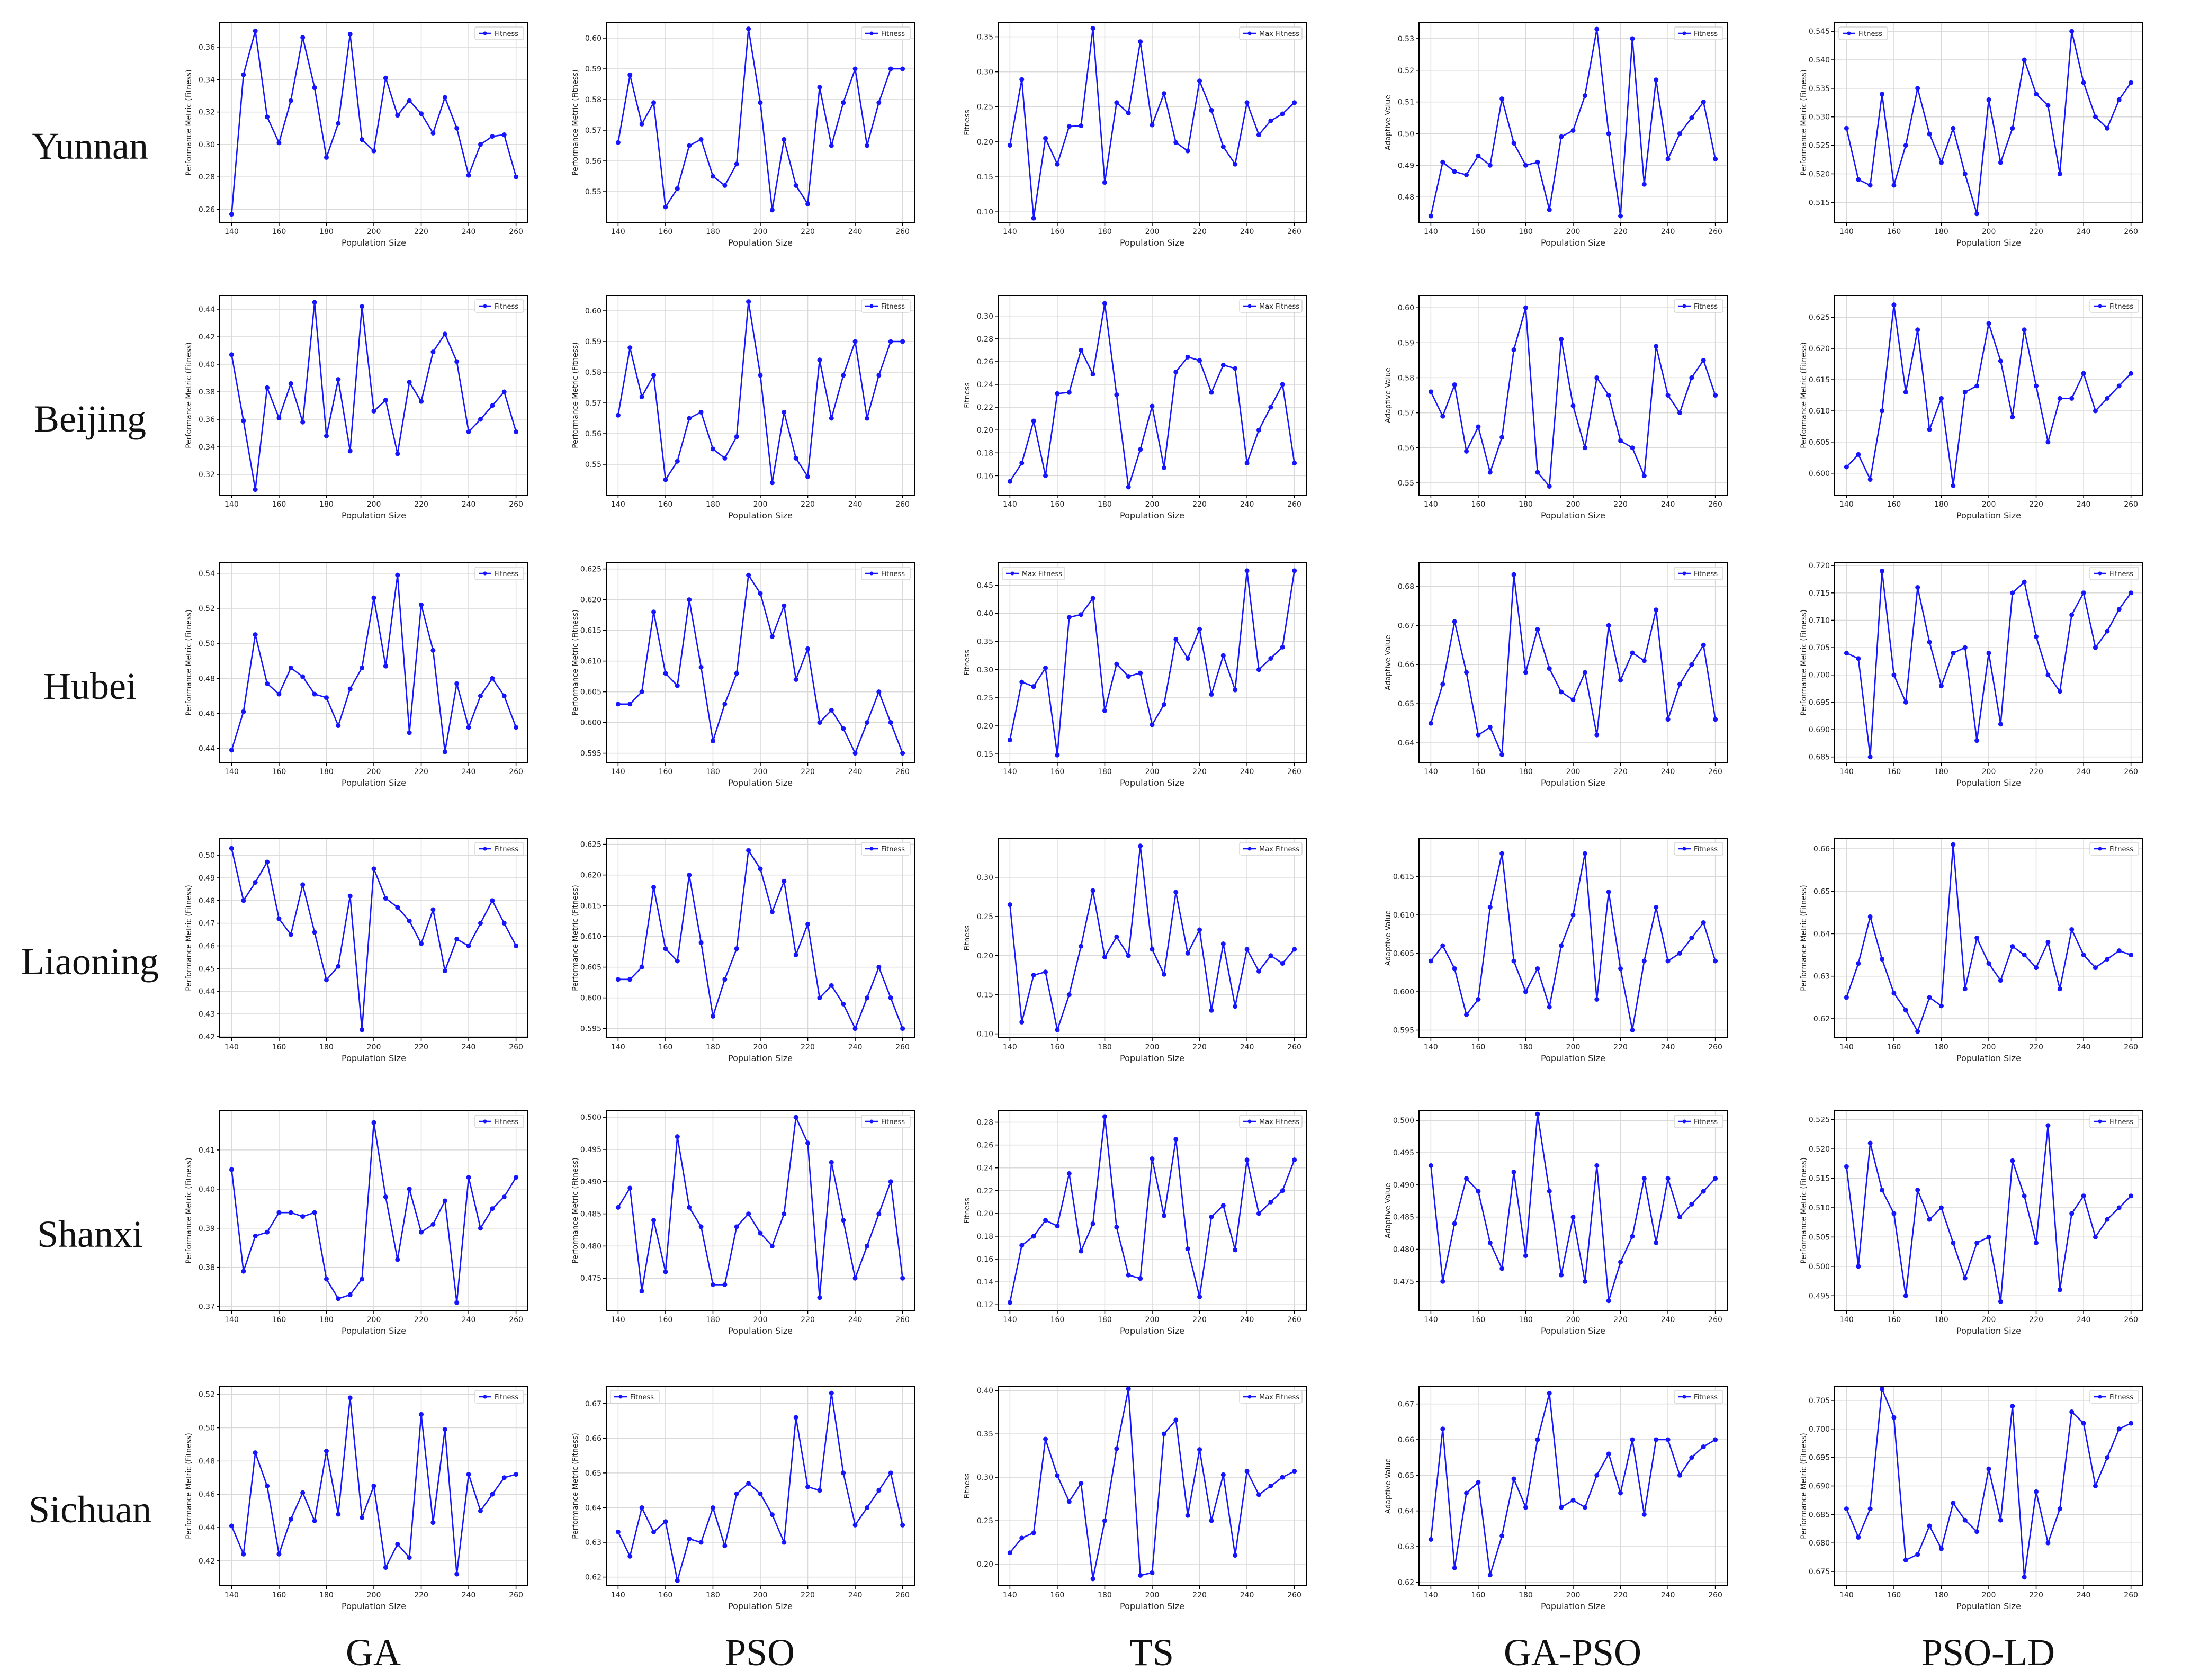  What do you see at coordinates (635, 1397) in the screenshot?
I see `legend-box` at bounding box center [635, 1397].